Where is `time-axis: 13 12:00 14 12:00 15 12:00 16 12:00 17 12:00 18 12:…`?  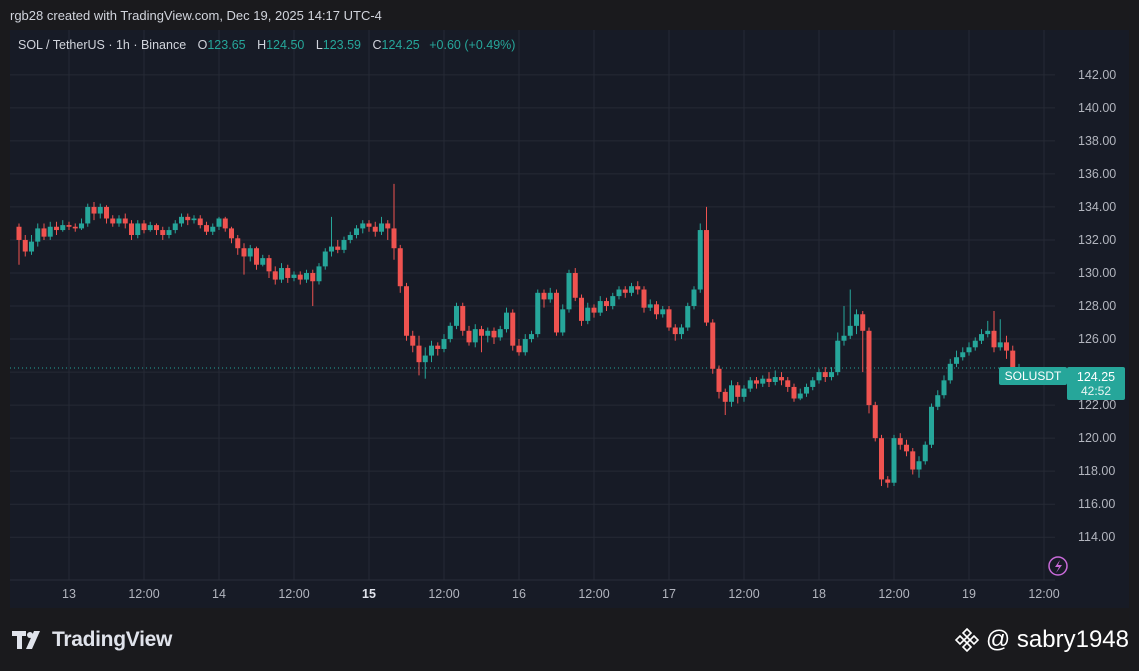 time-axis: 13 12:00 14 12:00 15 12:00 16 12:00 17 12:00 18 12:… is located at coordinates (561, 594).